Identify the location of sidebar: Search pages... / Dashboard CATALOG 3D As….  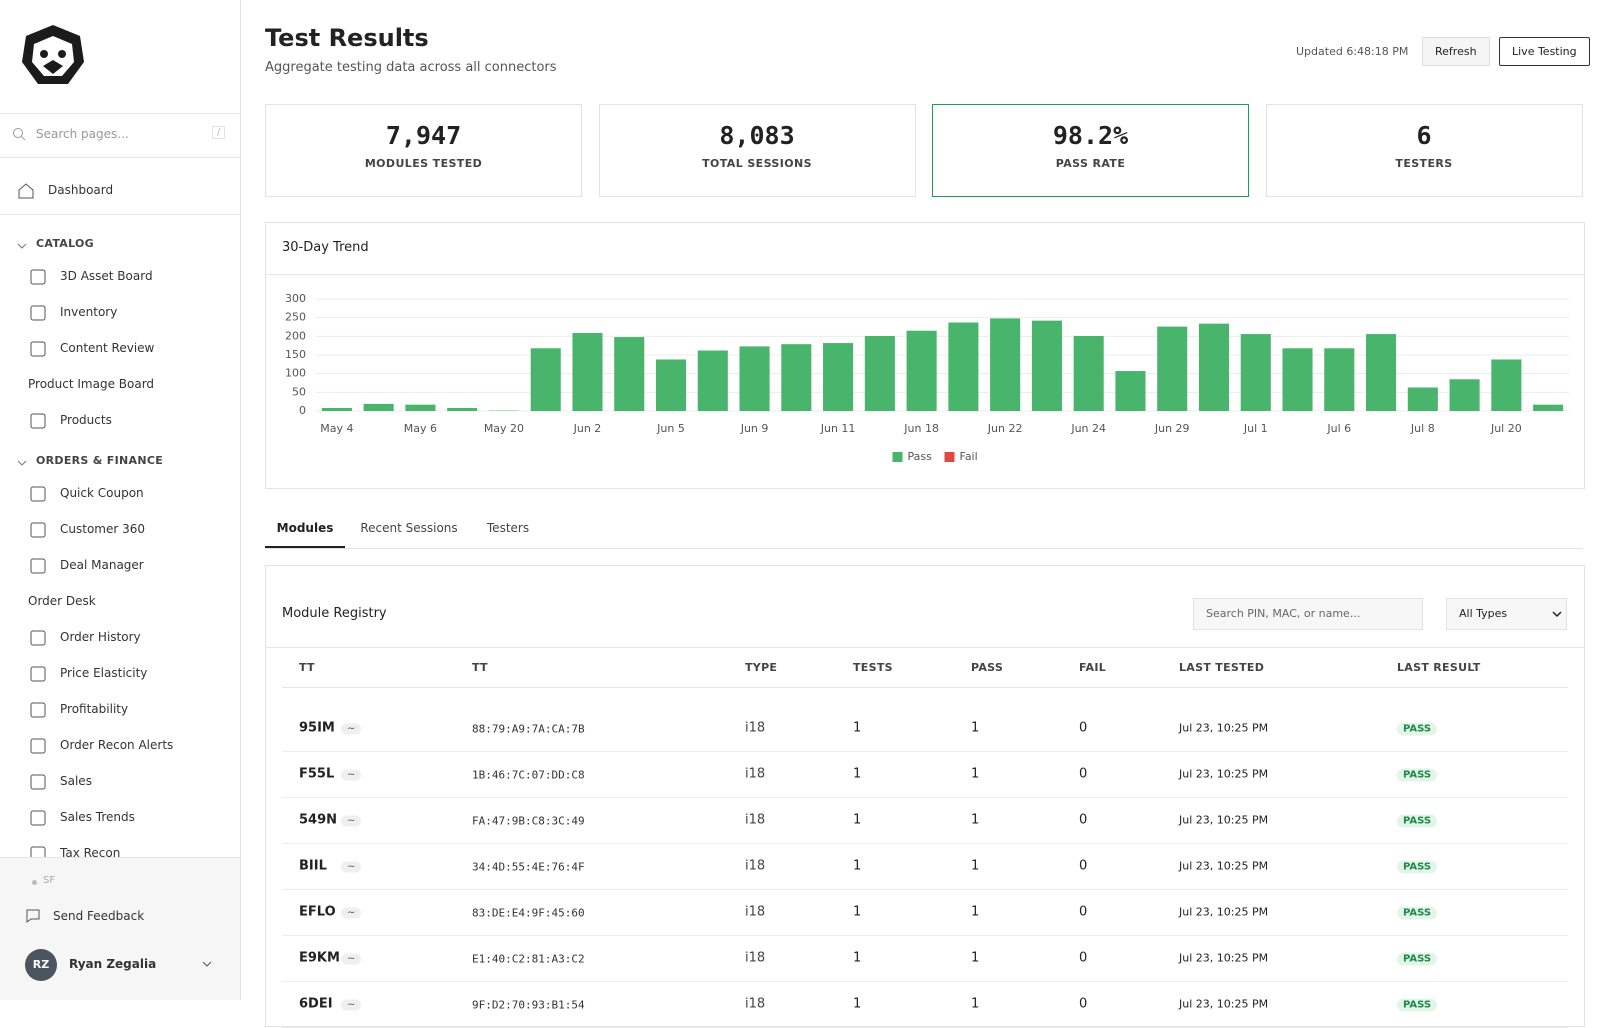
(120, 500).